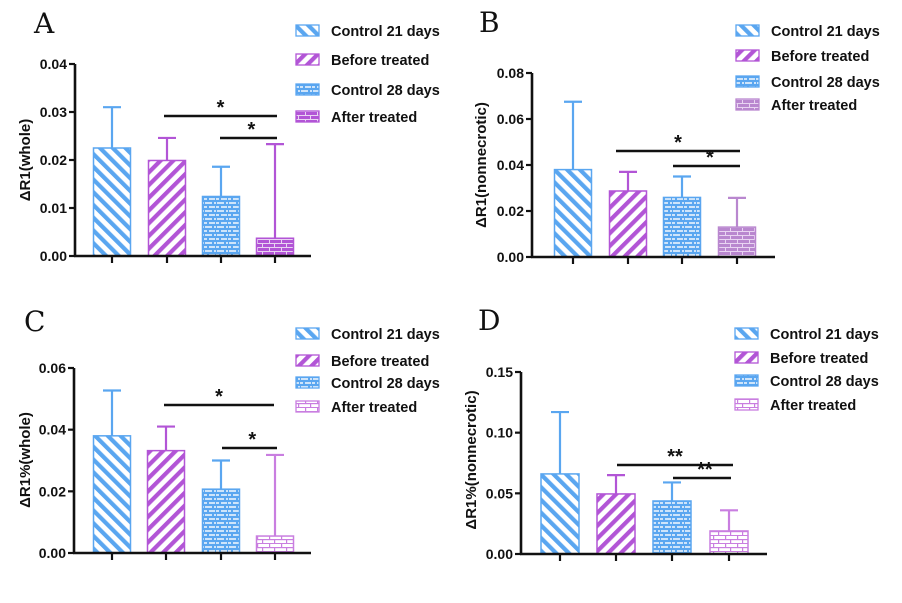  I want to click on y-tick-label: 0.01, so click(53, 208).